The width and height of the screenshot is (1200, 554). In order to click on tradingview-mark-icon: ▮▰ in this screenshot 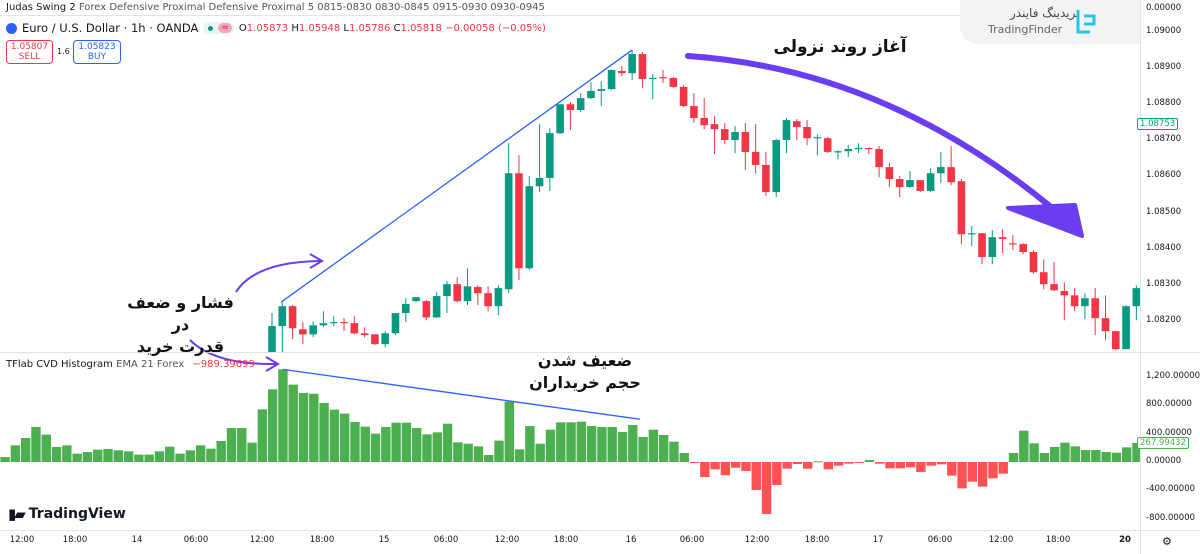, I will do `click(17, 514)`.